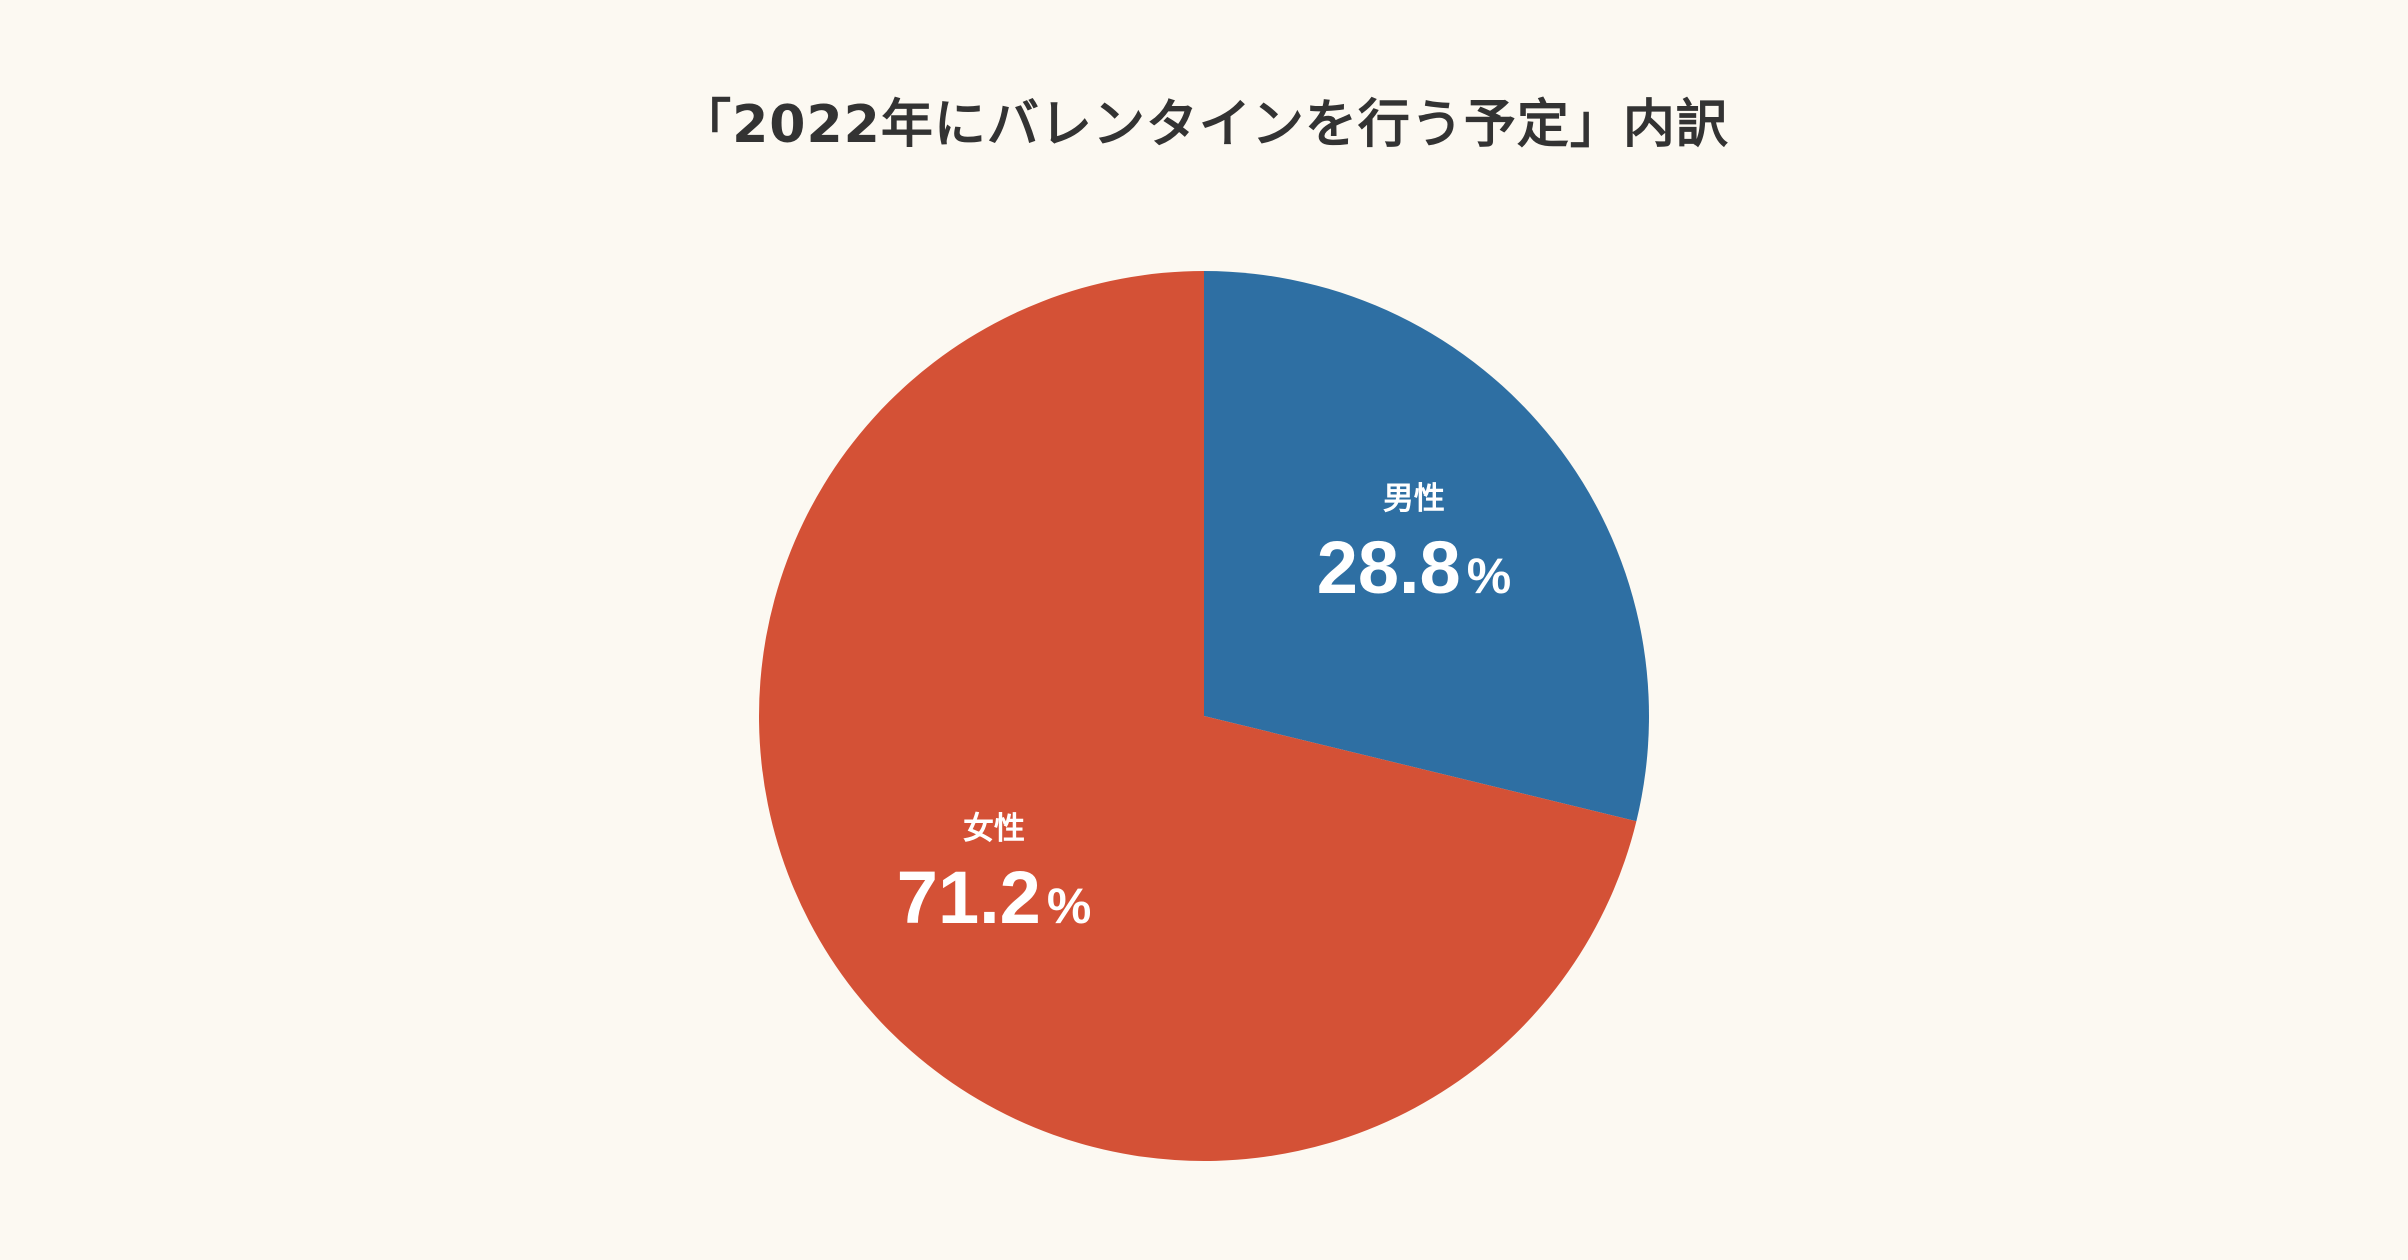 The image size is (2408, 1260). I want to click on slice-value-unit-1: %, so click(1069, 906).